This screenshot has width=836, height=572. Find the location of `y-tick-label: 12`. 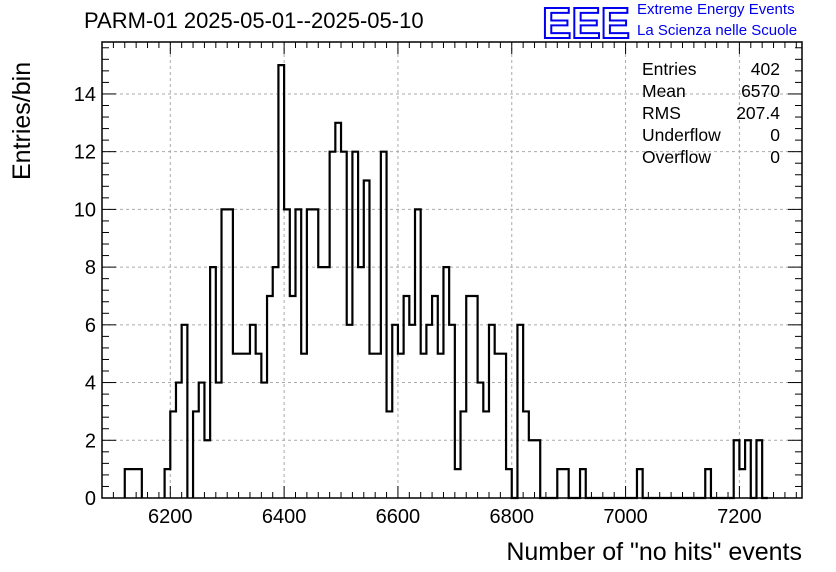

y-tick-label: 12 is located at coordinates (85, 153).